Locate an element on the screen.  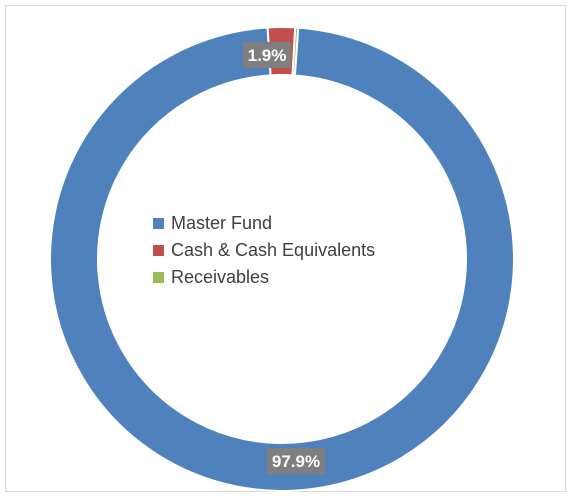
legend-label: Cash & Cash Equivalents is located at coordinates (273, 250).